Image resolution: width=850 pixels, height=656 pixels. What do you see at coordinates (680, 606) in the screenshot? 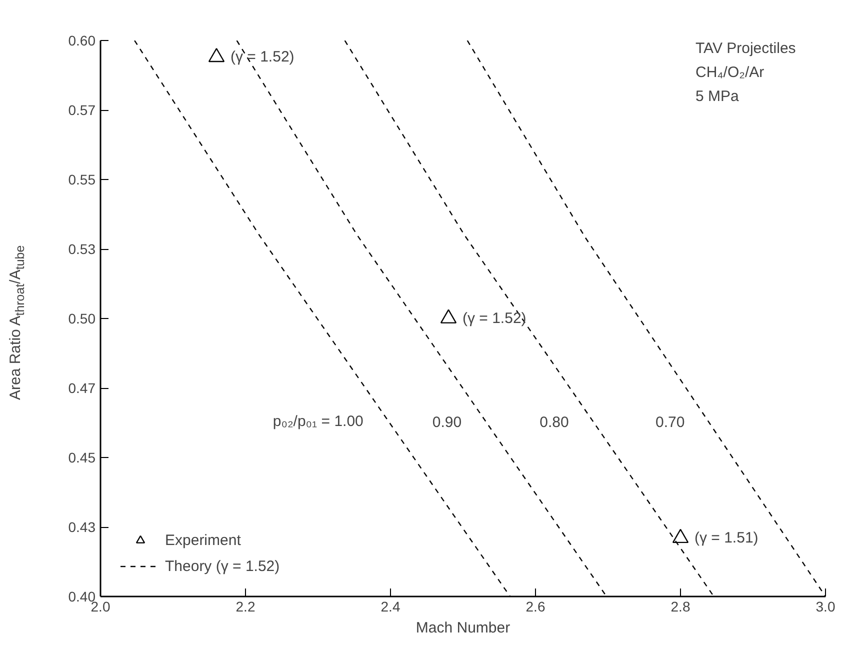
I see `x-tick-label: 2.8` at bounding box center [680, 606].